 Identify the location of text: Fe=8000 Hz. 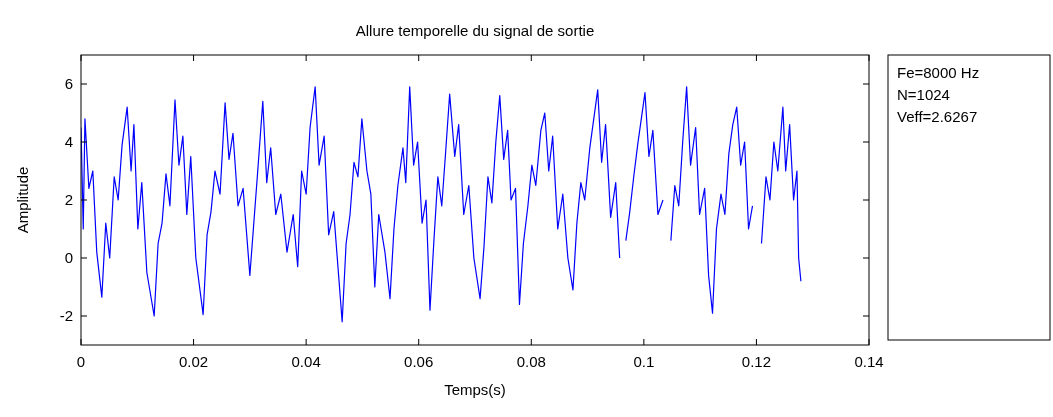
(938, 72).